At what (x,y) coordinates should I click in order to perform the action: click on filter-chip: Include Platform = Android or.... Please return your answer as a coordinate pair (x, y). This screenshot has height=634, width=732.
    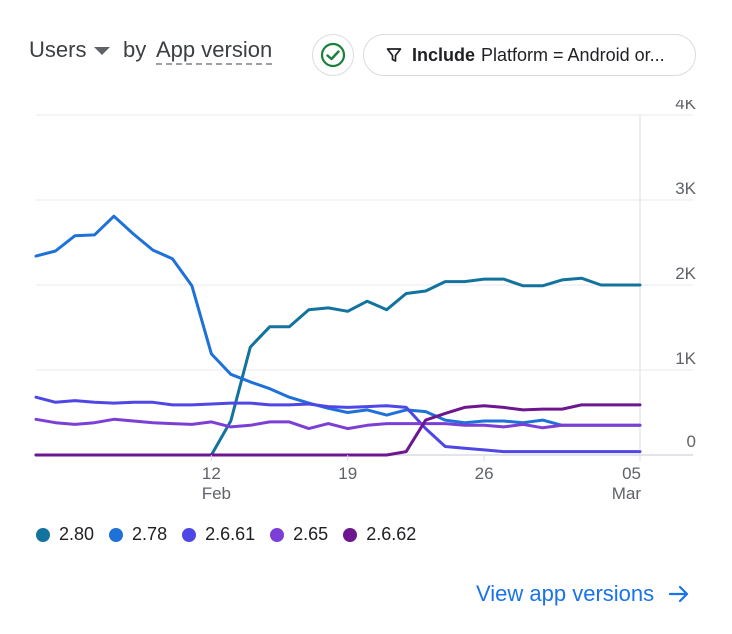
    Looking at the image, I should click on (529, 55).